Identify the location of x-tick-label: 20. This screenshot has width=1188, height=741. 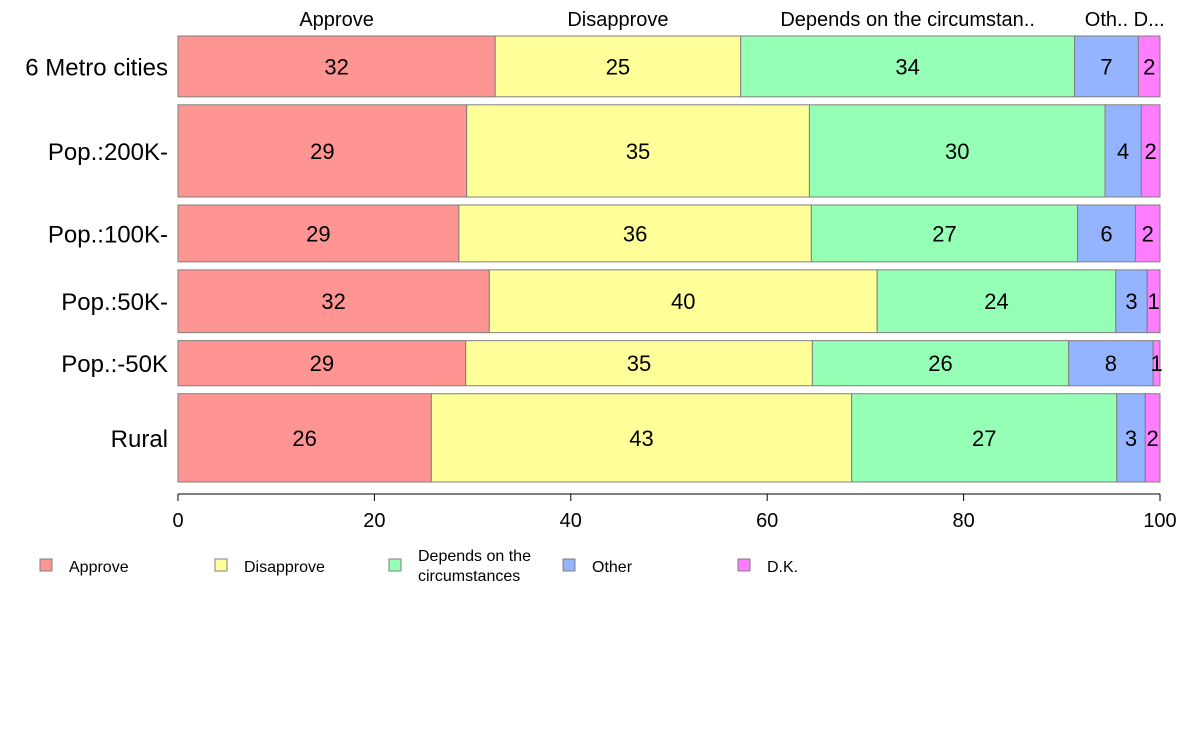
(374, 521).